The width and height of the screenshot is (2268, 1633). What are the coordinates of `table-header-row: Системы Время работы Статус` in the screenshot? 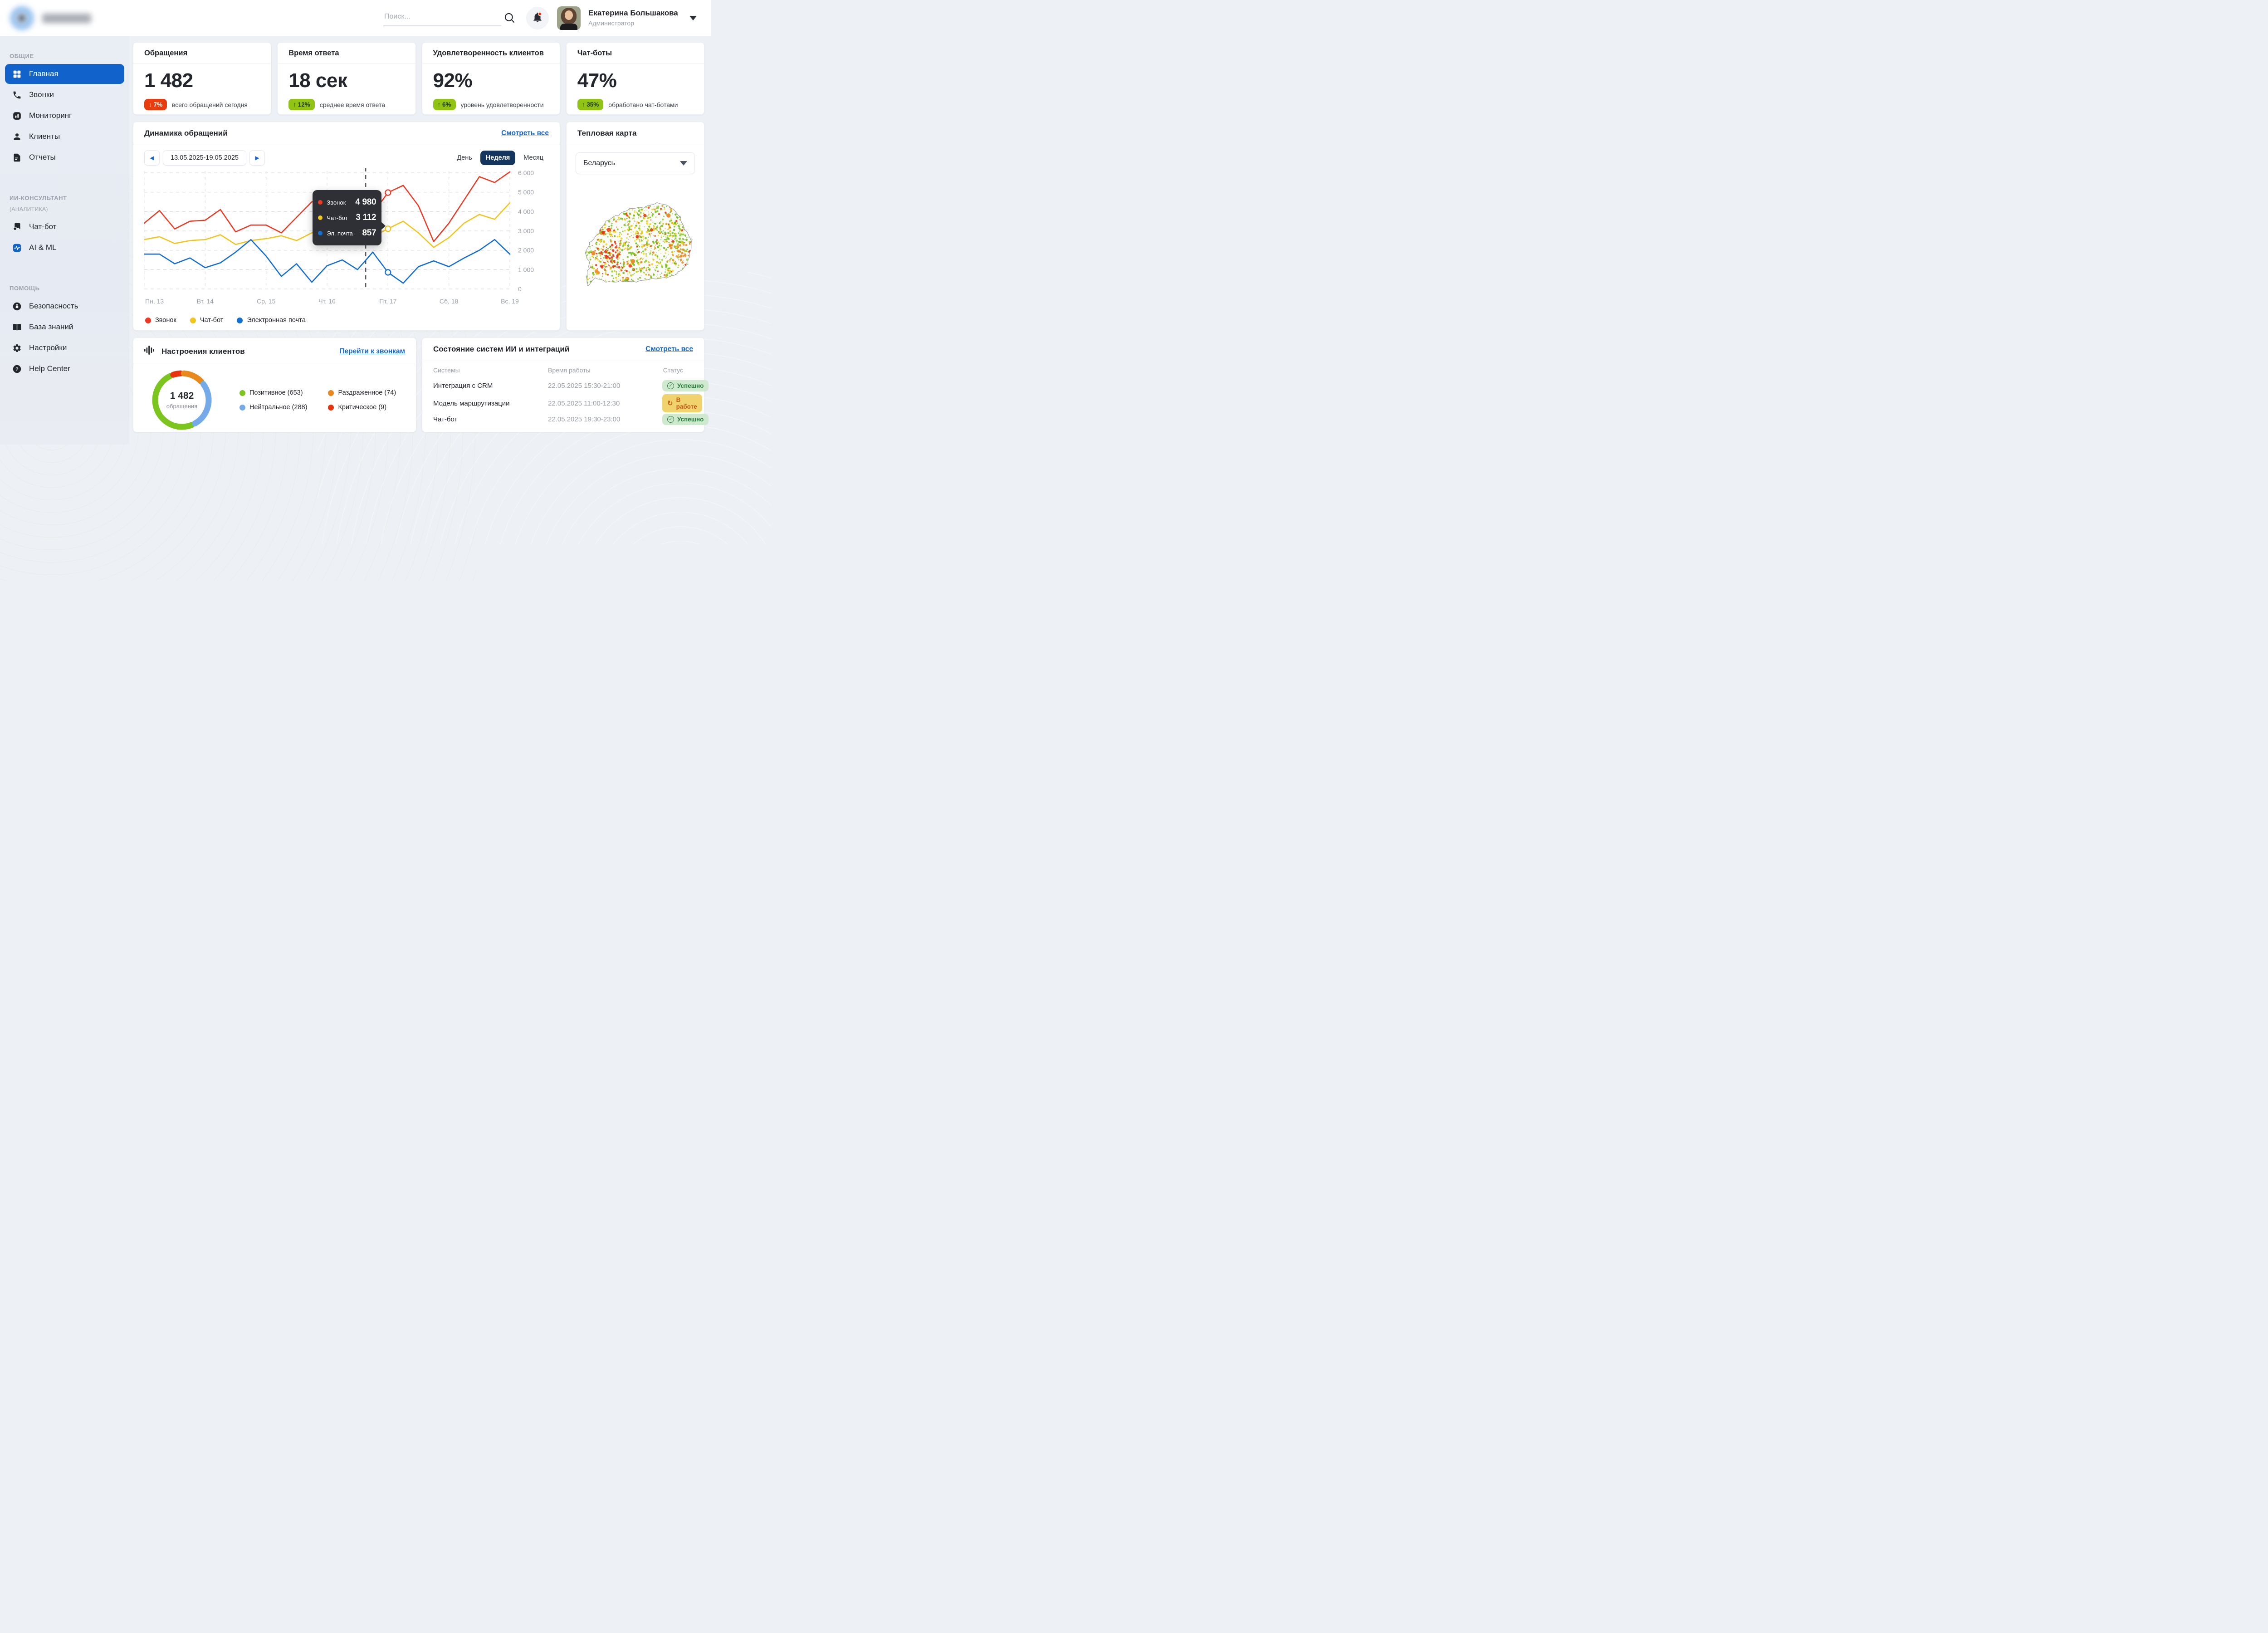 It's located at (564, 370).